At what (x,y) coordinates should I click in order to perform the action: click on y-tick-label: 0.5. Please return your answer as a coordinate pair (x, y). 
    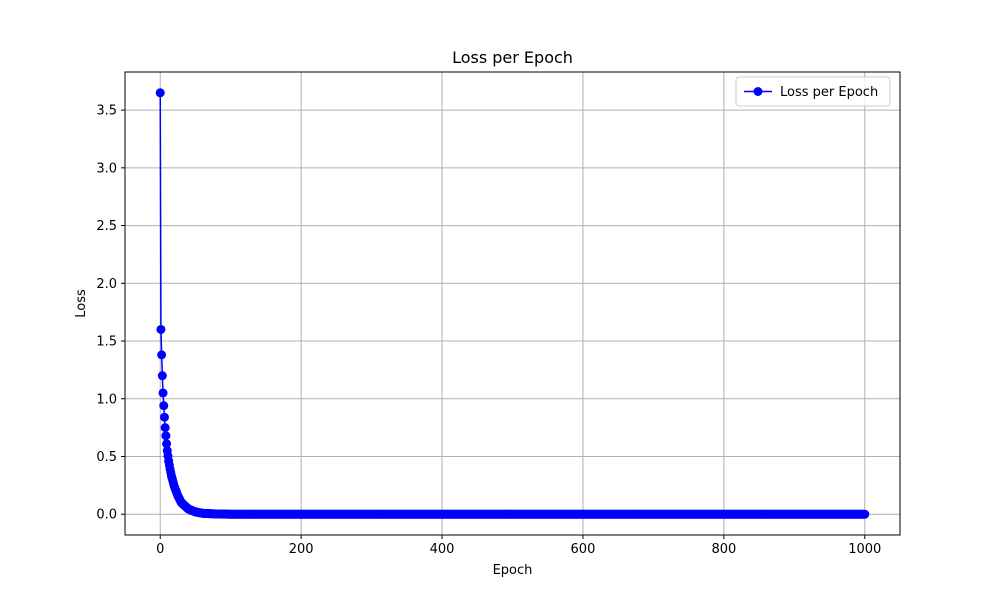
    Looking at the image, I should click on (106, 457).